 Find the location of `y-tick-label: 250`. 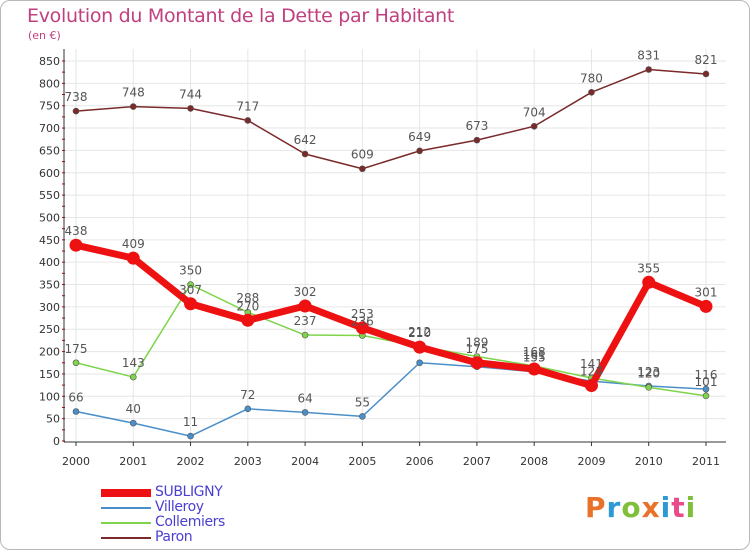

y-tick-label: 250 is located at coordinates (49, 329).